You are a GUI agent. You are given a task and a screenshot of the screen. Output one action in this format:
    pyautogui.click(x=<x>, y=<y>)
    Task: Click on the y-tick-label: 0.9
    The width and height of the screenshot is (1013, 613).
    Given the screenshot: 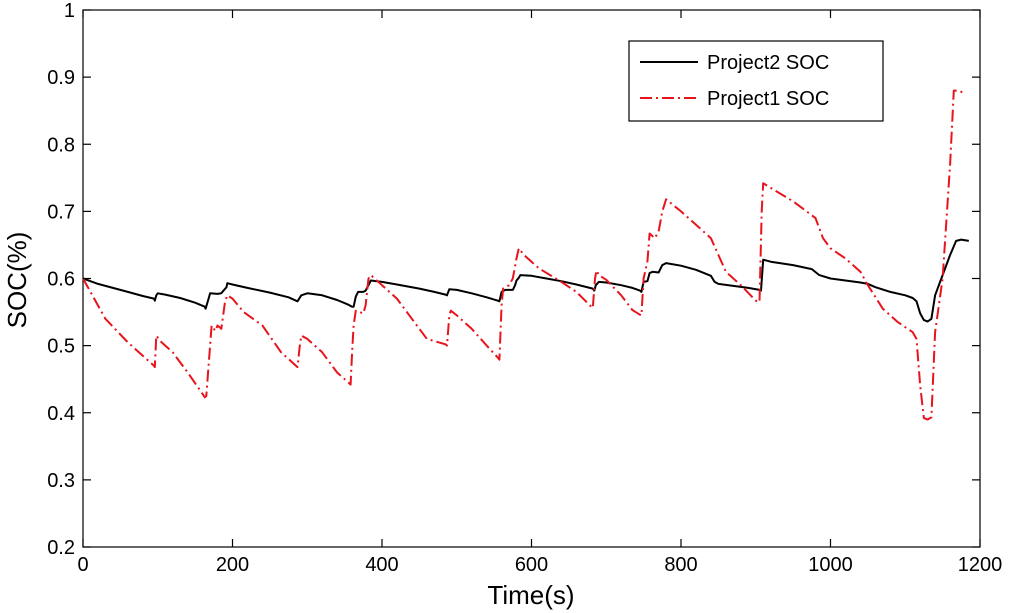 What is the action you would take?
    pyautogui.click(x=61, y=78)
    